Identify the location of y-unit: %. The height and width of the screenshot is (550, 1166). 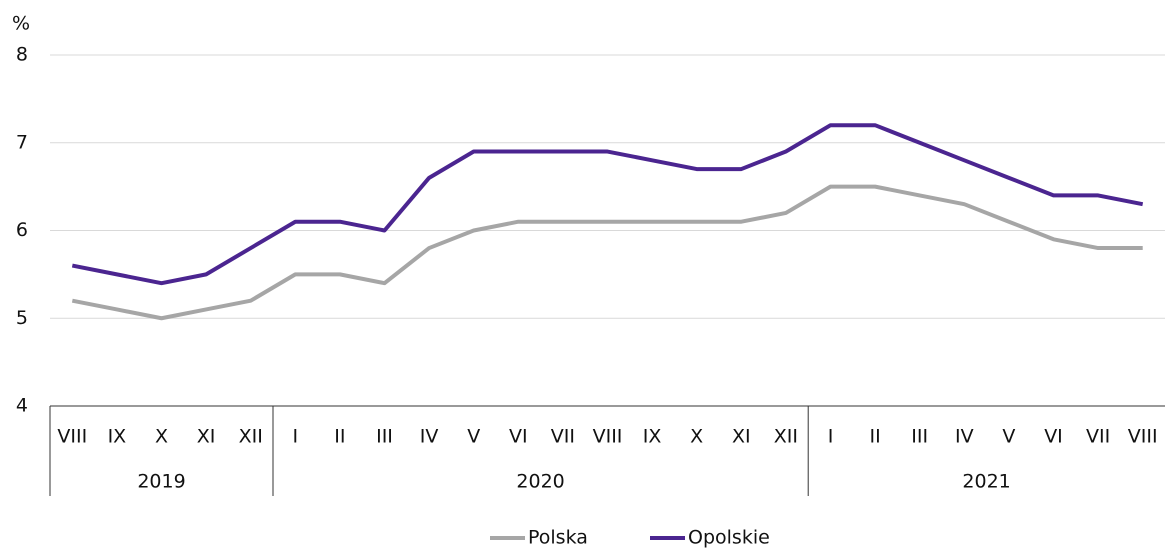
(21, 24).